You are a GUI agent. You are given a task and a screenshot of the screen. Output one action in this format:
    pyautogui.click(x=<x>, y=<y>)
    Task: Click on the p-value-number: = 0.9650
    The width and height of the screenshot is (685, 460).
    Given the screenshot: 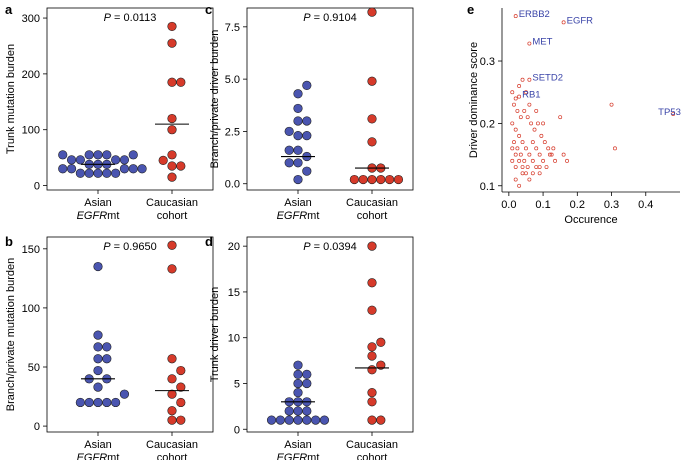 What is the action you would take?
    pyautogui.click(x=134, y=247)
    